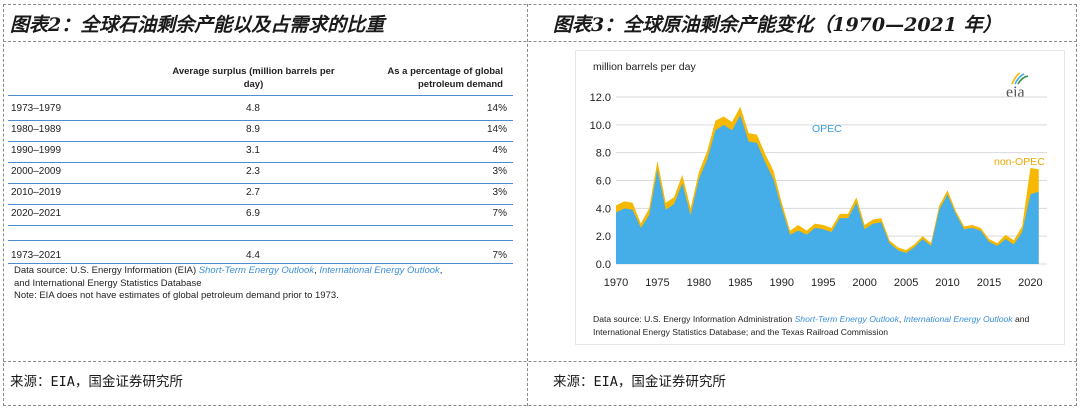 This screenshot has height=409, width=1080. Describe the element at coordinates (253, 171) in the screenshot. I see `row-average: 2.3` at that location.